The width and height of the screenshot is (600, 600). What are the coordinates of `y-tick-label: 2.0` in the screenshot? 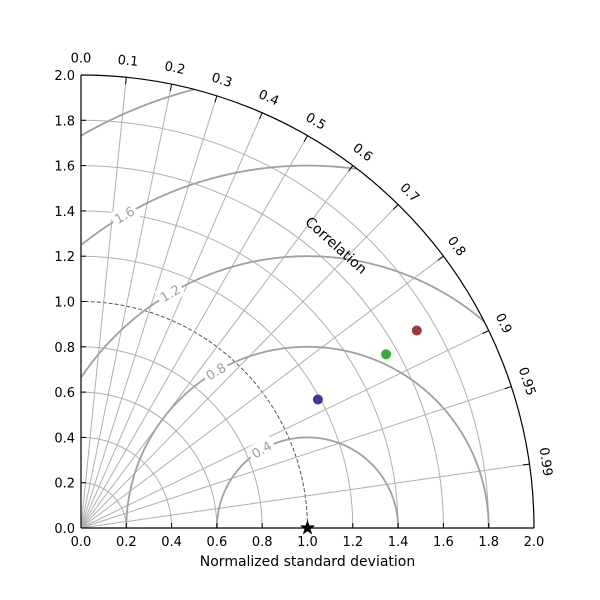 It's located at (64, 76).